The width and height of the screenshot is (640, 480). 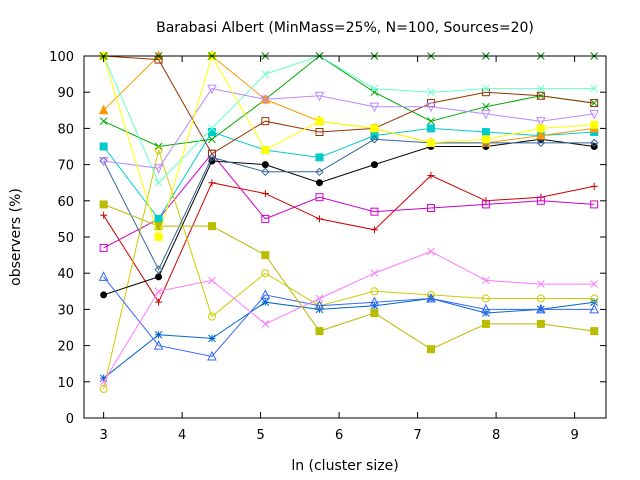 What do you see at coordinates (65, 310) in the screenshot?
I see `y-tick-label: 30` at bounding box center [65, 310].